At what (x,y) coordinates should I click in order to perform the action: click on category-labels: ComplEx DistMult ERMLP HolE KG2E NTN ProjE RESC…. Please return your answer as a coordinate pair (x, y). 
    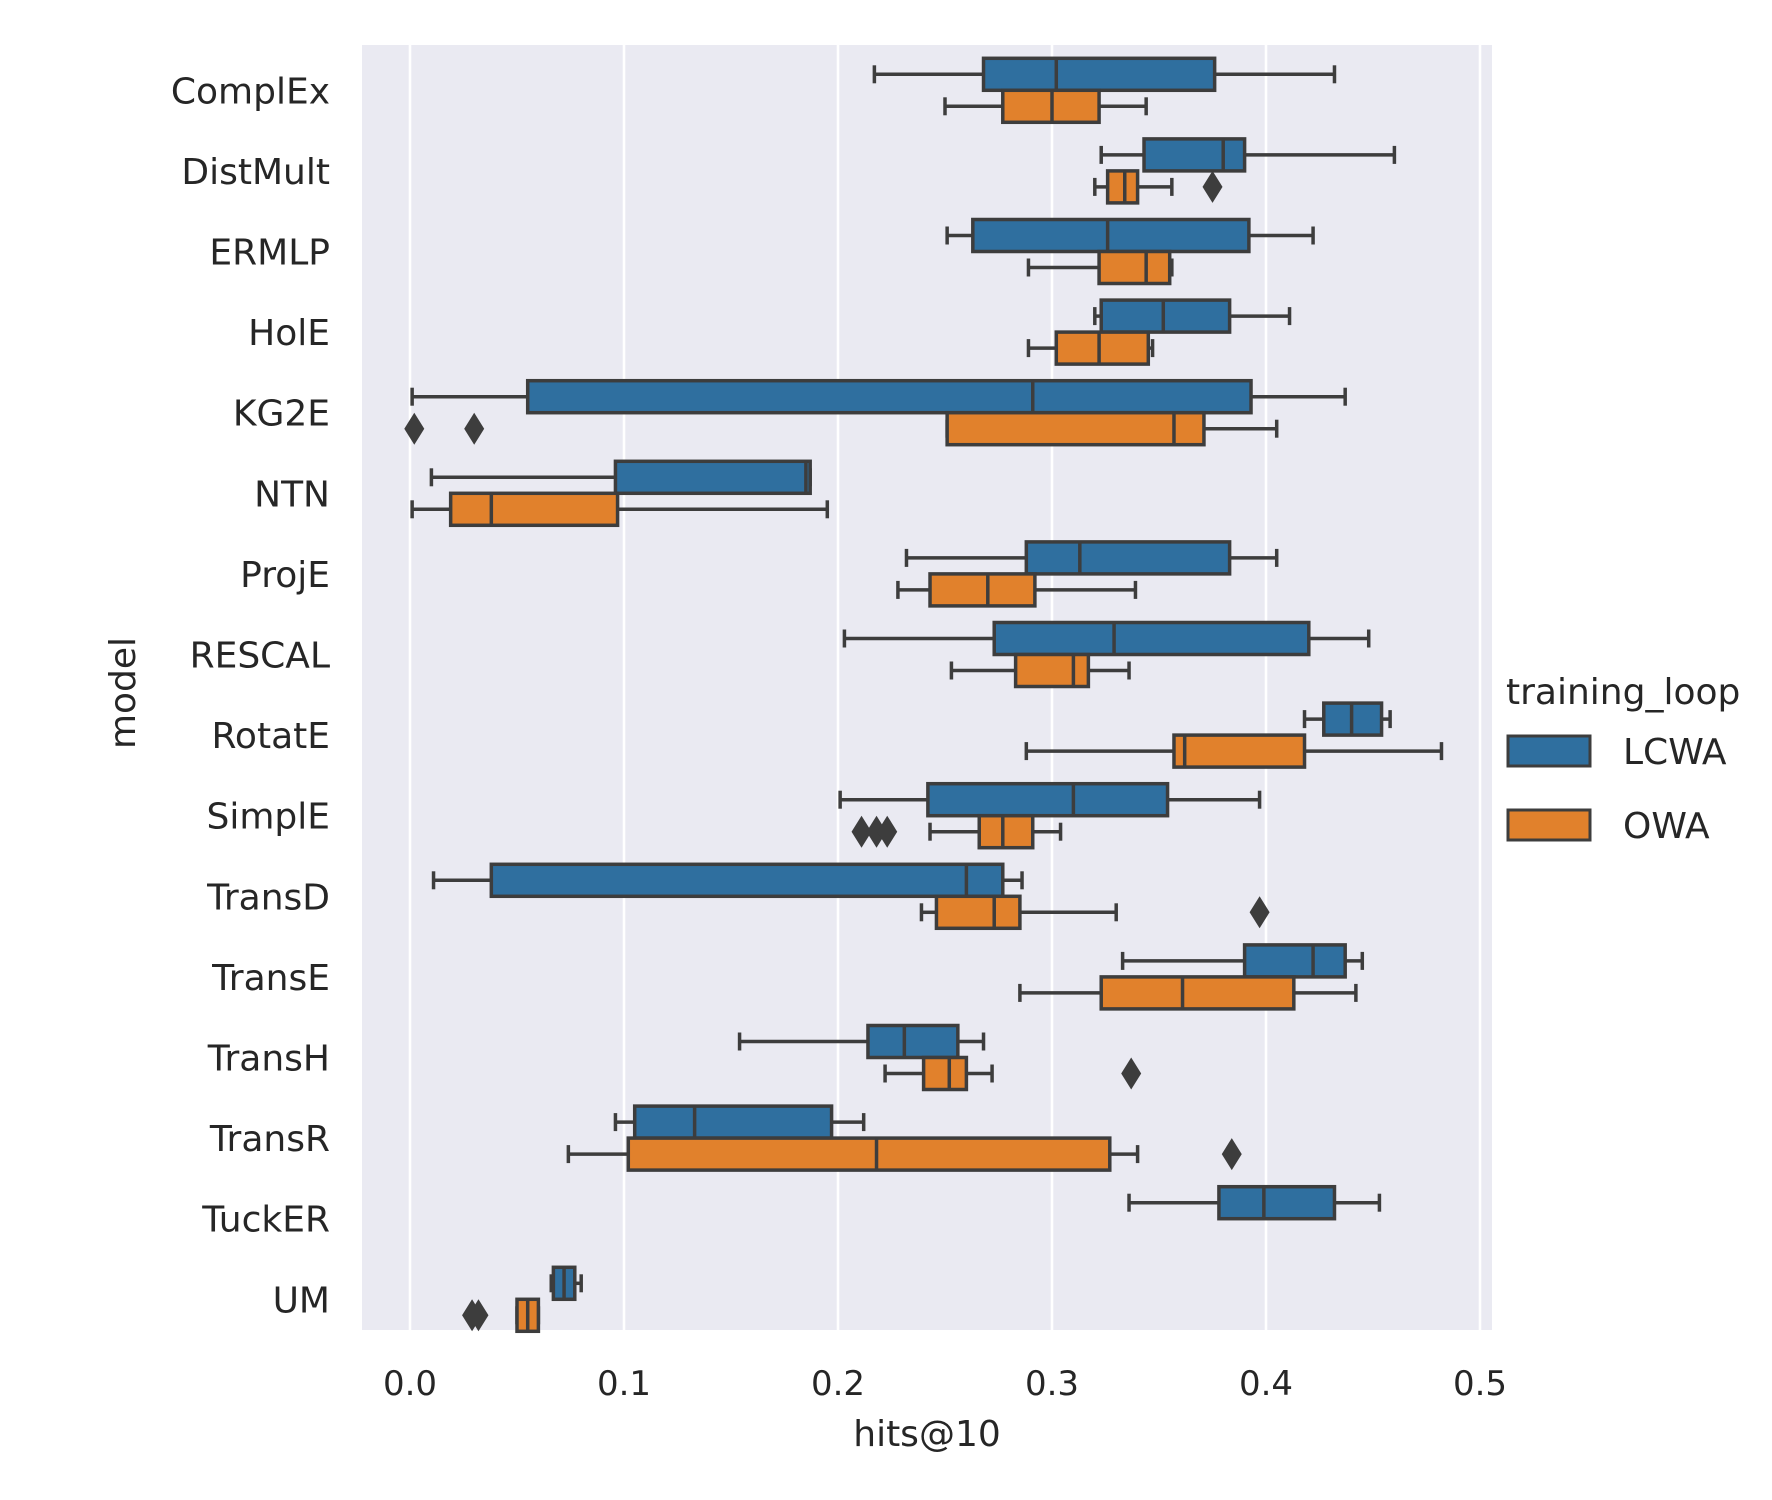
    Looking at the image, I should click on (250, 696).